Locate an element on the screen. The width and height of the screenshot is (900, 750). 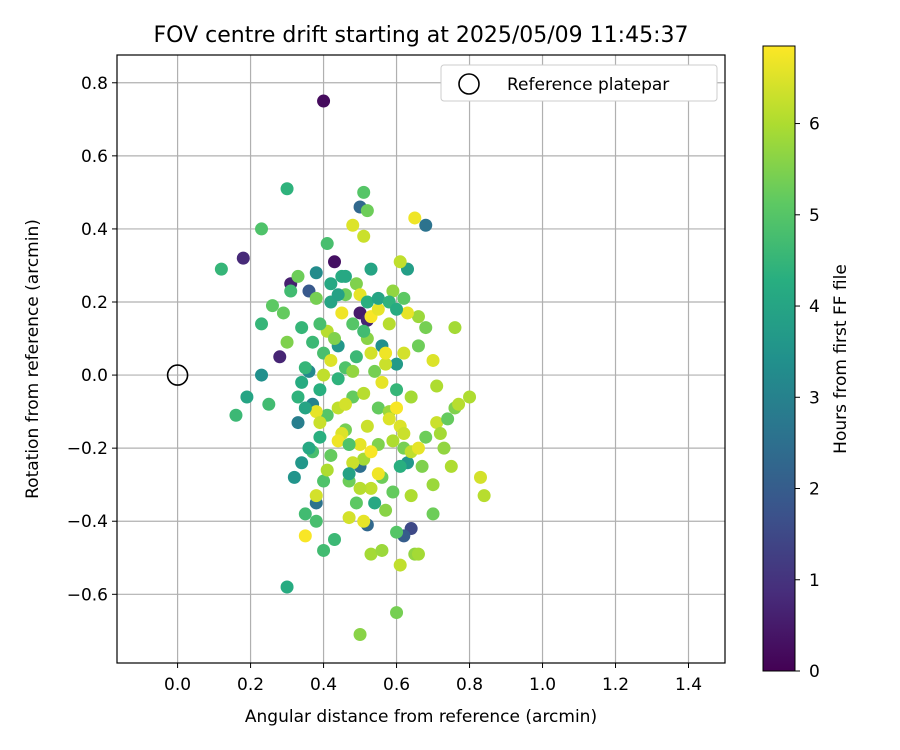
x-tick-label: 0.8 is located at coordinates (469, 685).